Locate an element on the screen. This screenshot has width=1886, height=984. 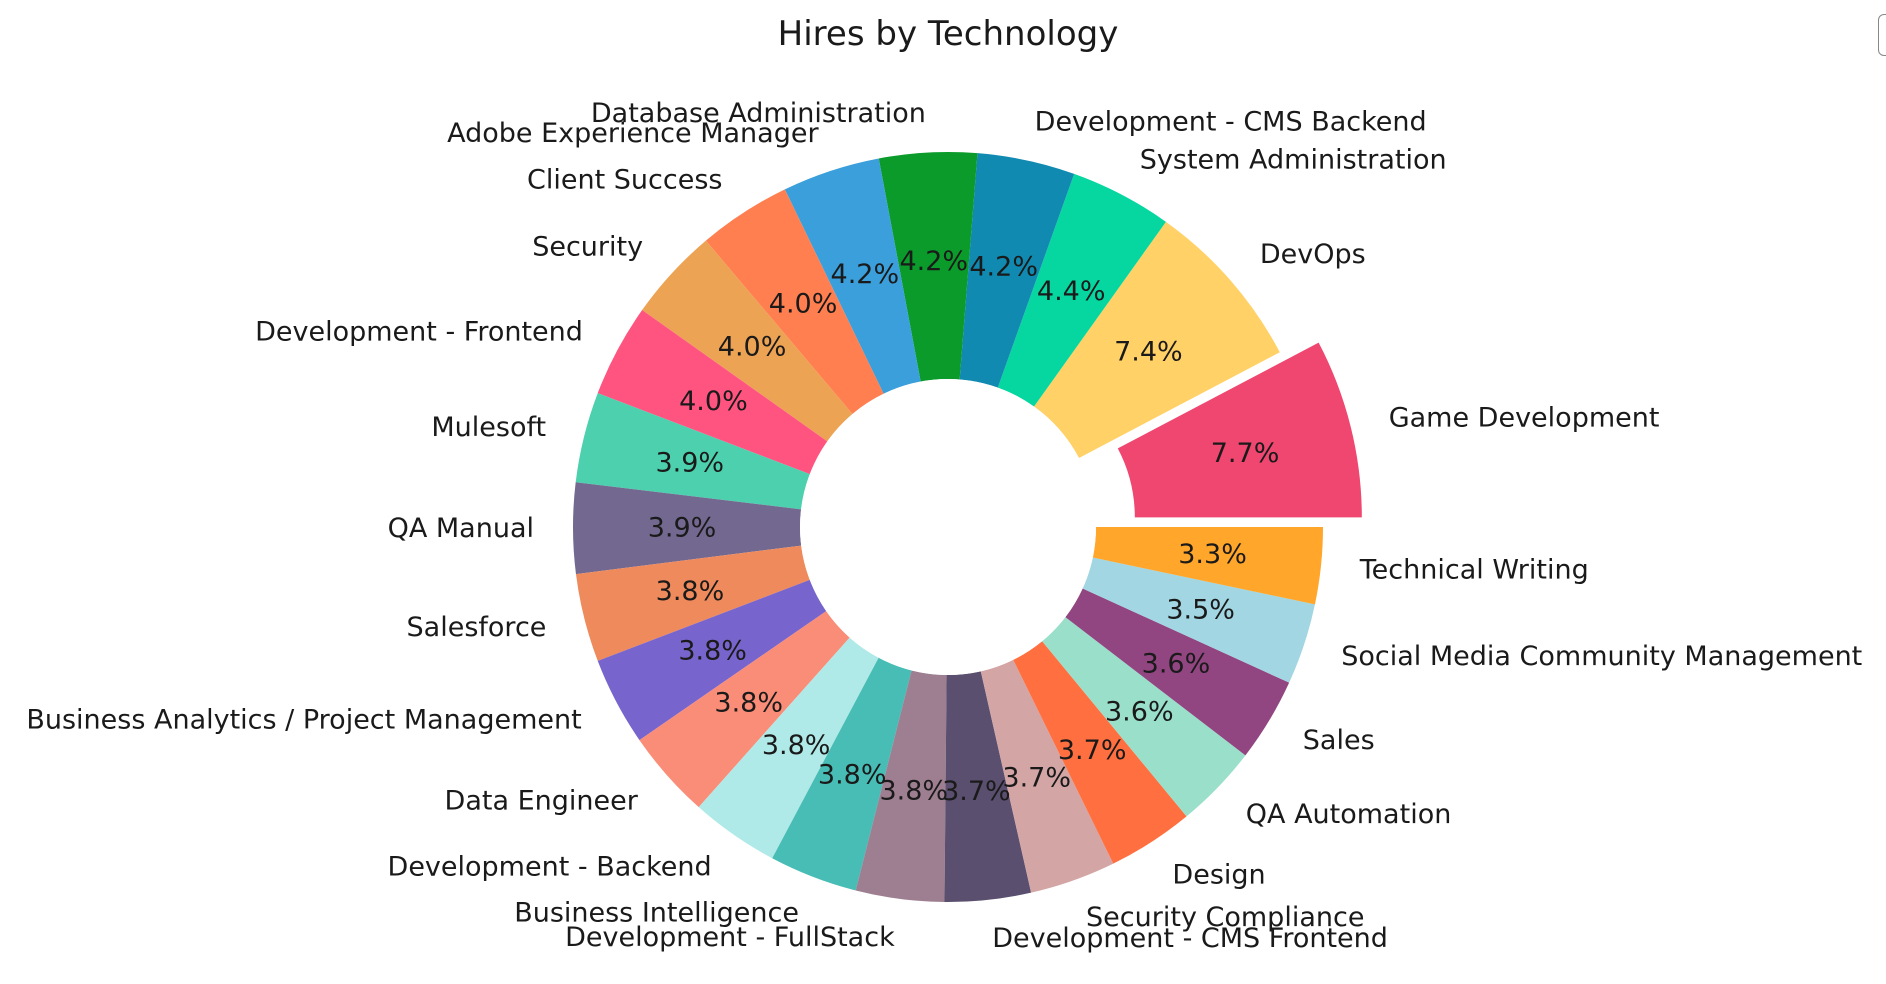
pct-label-business-intelligence: 3.8% is located at coordinates (852, 775).